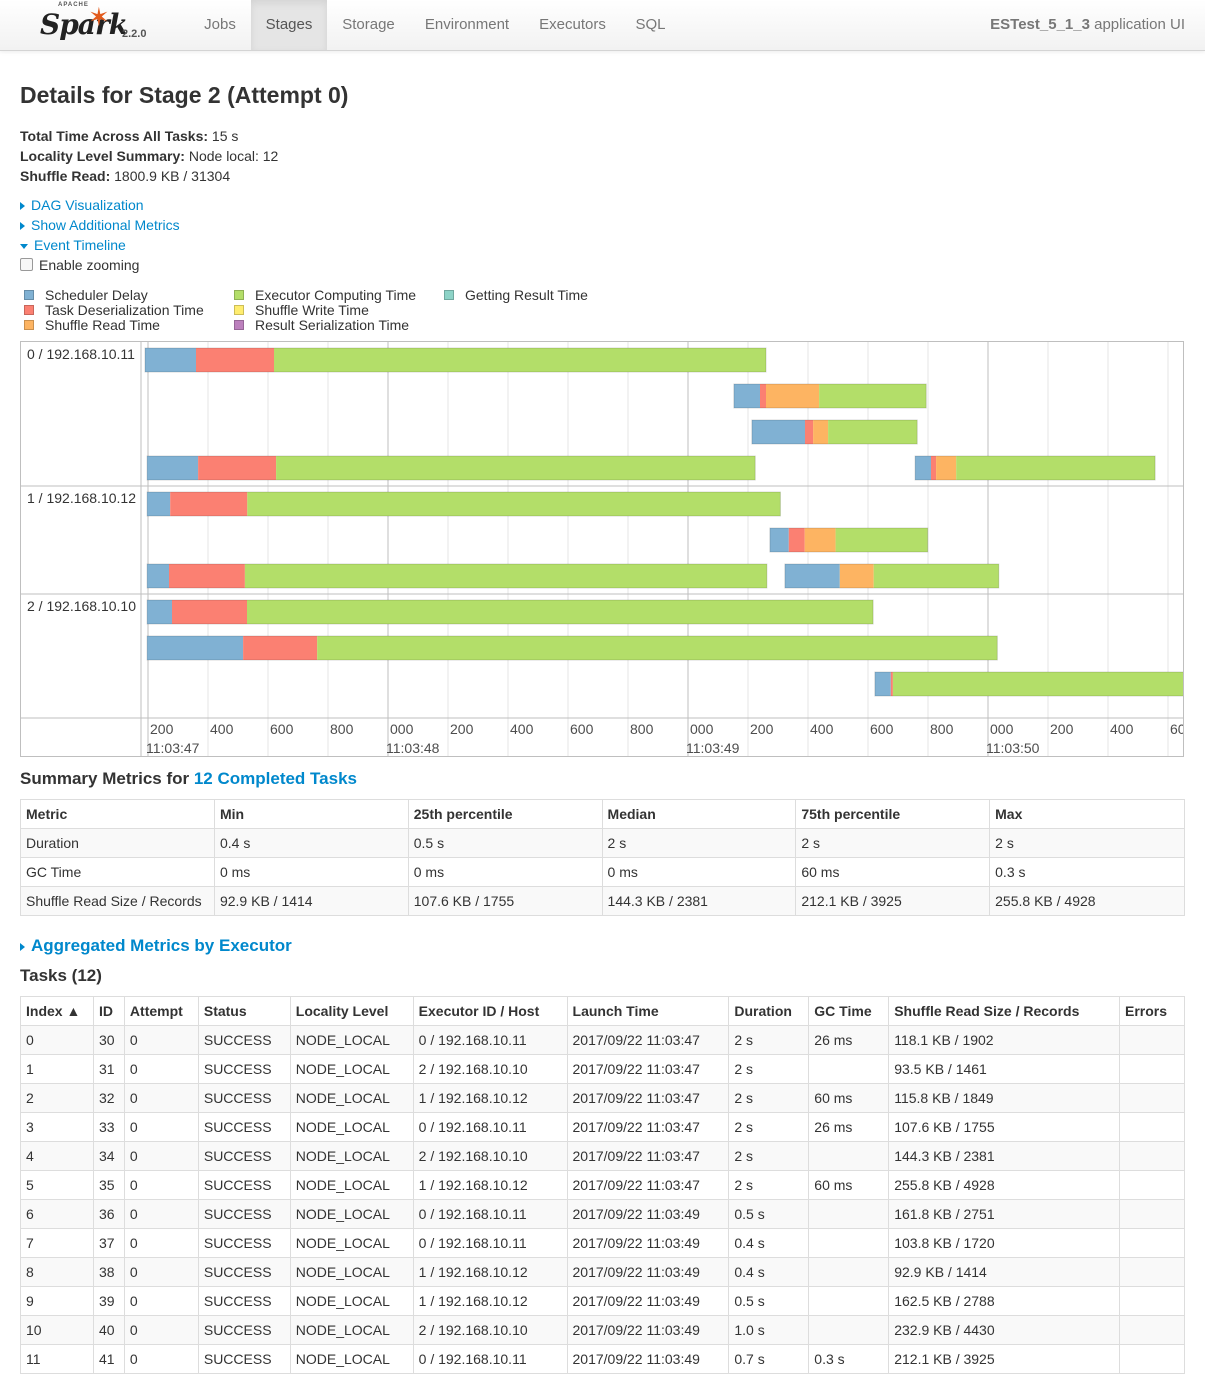  Describe the element at coordinates (505, 814) in the screenshot. I see `summary-header-cell: 25th percentile` at that location.